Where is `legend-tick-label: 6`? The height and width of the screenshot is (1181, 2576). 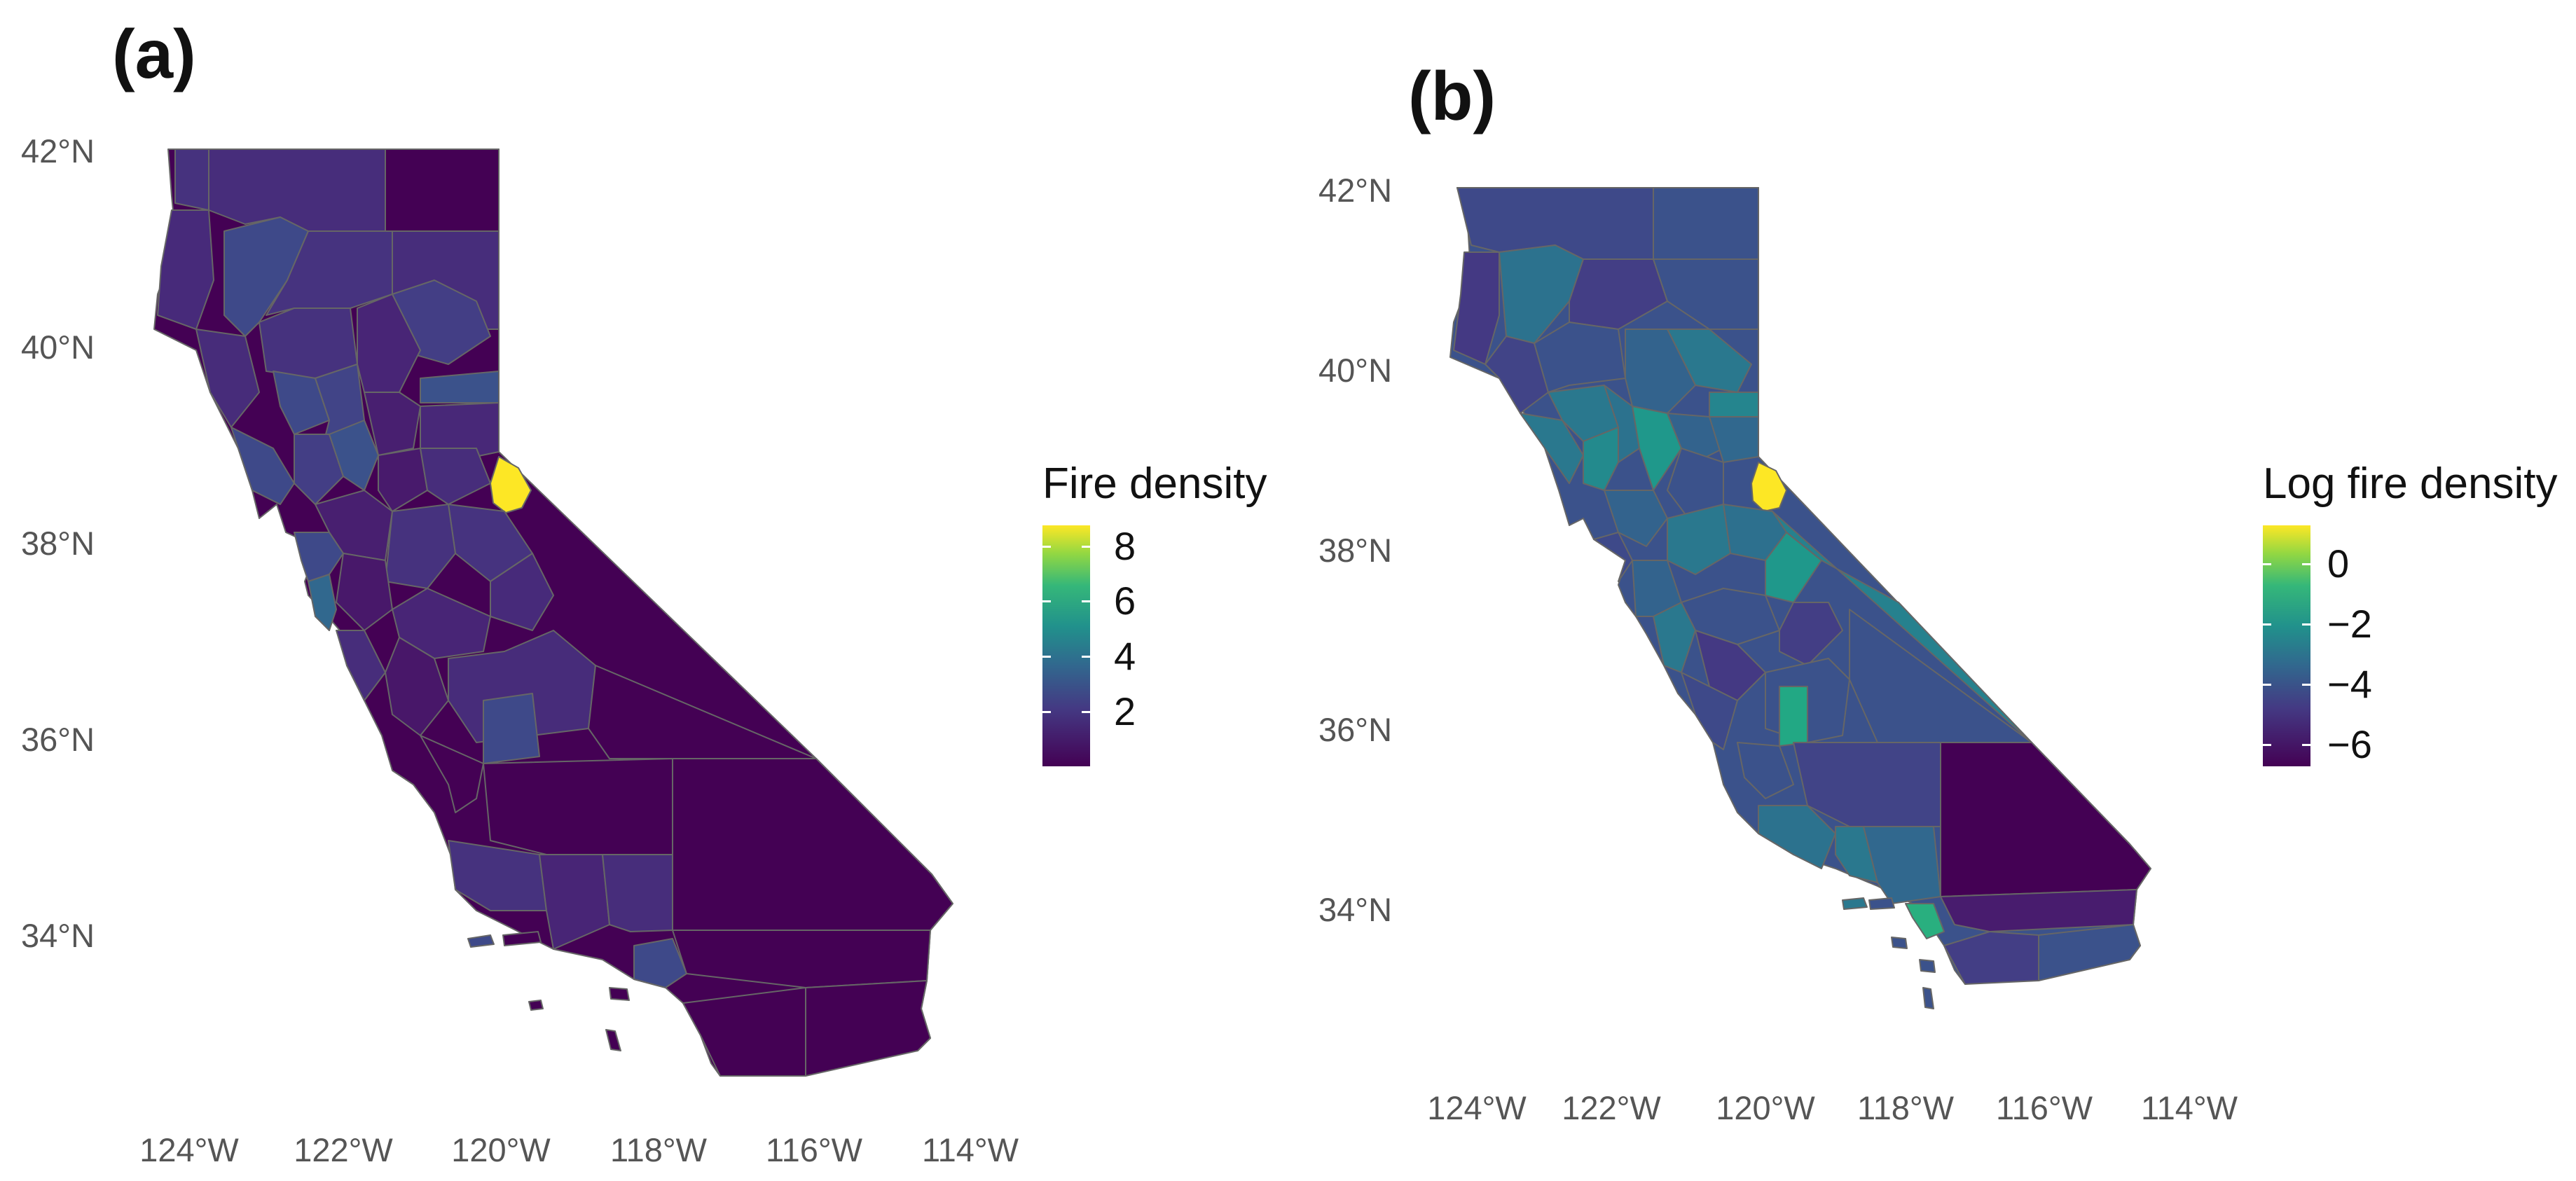
legend-tick-label: 6 is located at coordinates (1125, 601).